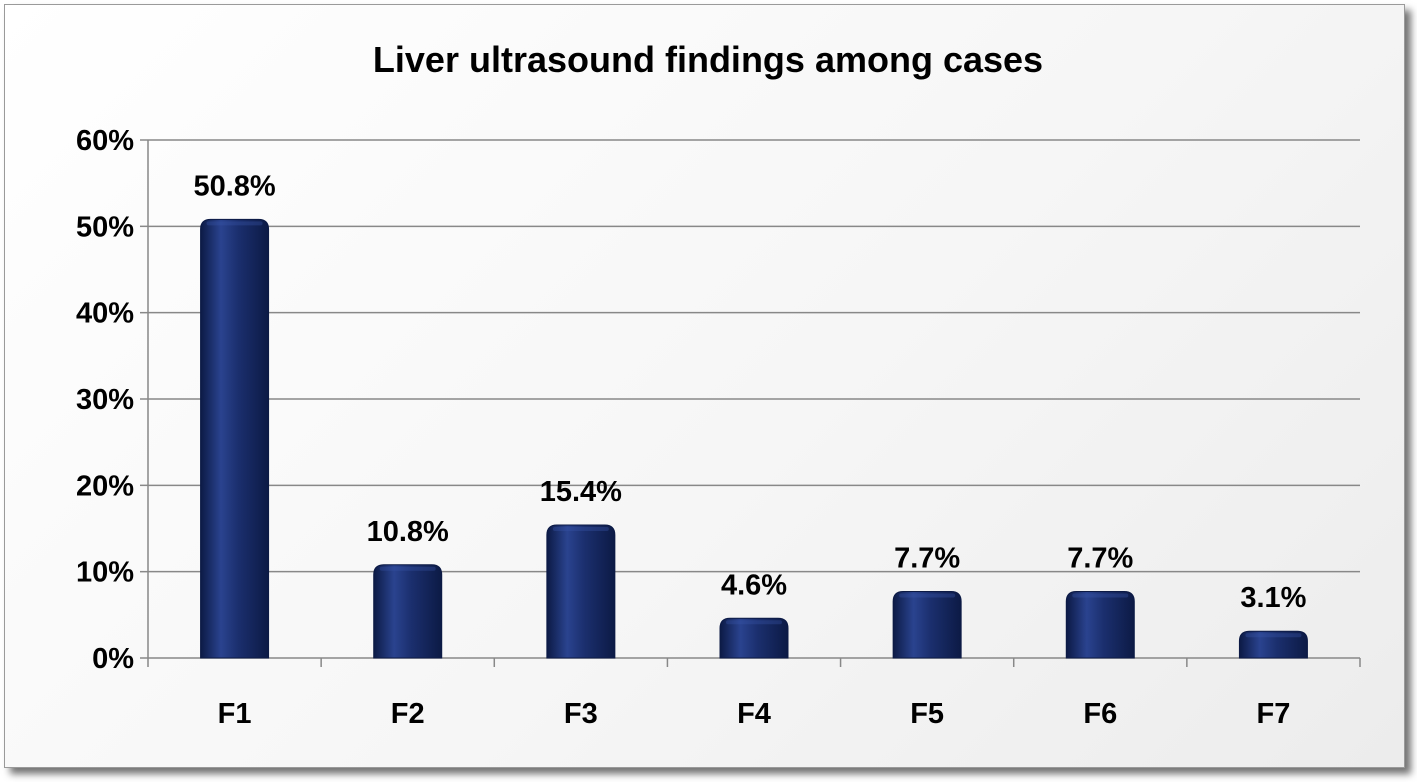 The width and height of the screenshot is (1417, 782). What do you see at coordinates (581, 492) in the screenshot?
I see `data-label-f3: 15.4%` at bounding box center [581, 492].